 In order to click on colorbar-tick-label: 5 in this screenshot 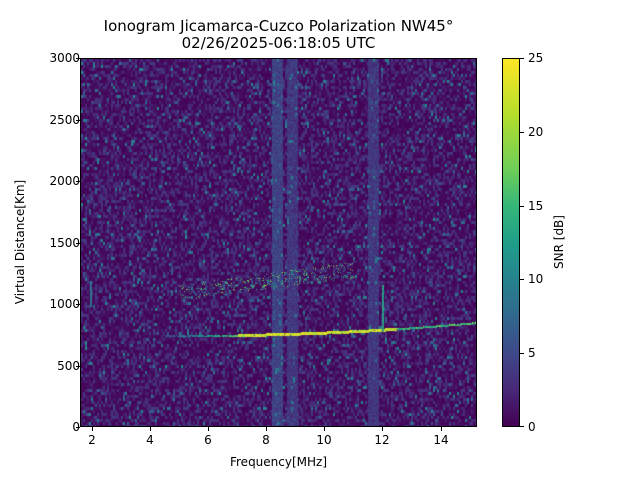, I will do `click(532, 353)`.